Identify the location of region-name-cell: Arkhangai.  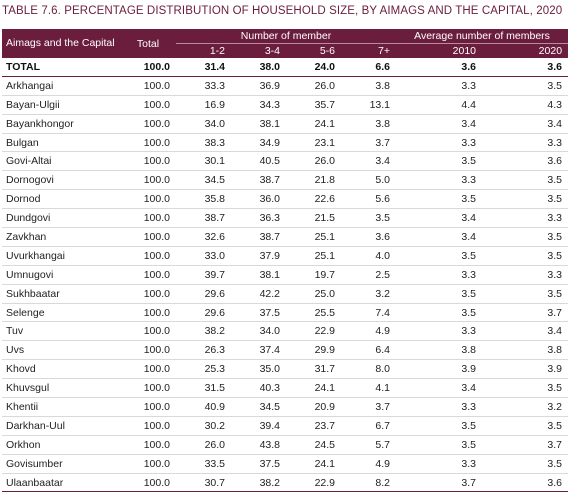
(61, 86).